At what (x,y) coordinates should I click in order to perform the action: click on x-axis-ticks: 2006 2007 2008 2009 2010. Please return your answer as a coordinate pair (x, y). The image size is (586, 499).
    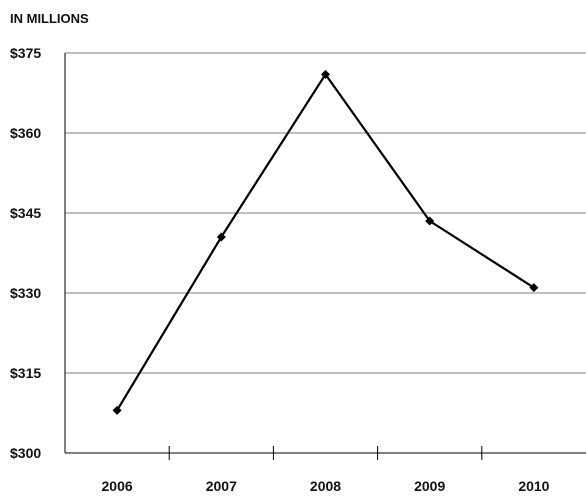
    Looking at the image, I should click on (326, 470).